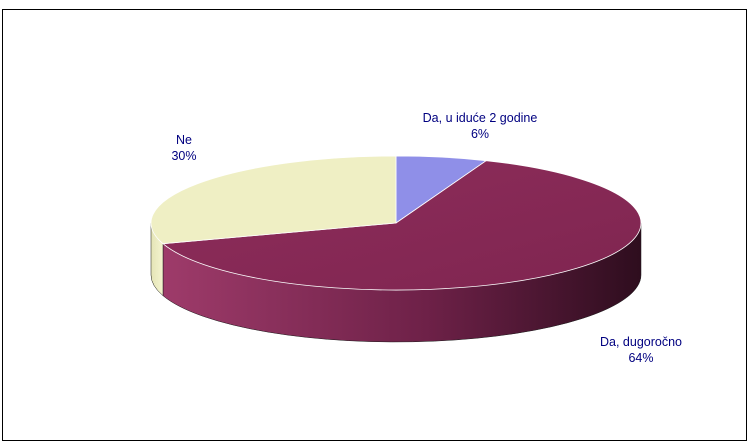  Describe the element at coordinates (480, 134) in the screenshot. I see `slice-value-u-iduce: 6%` at that location.